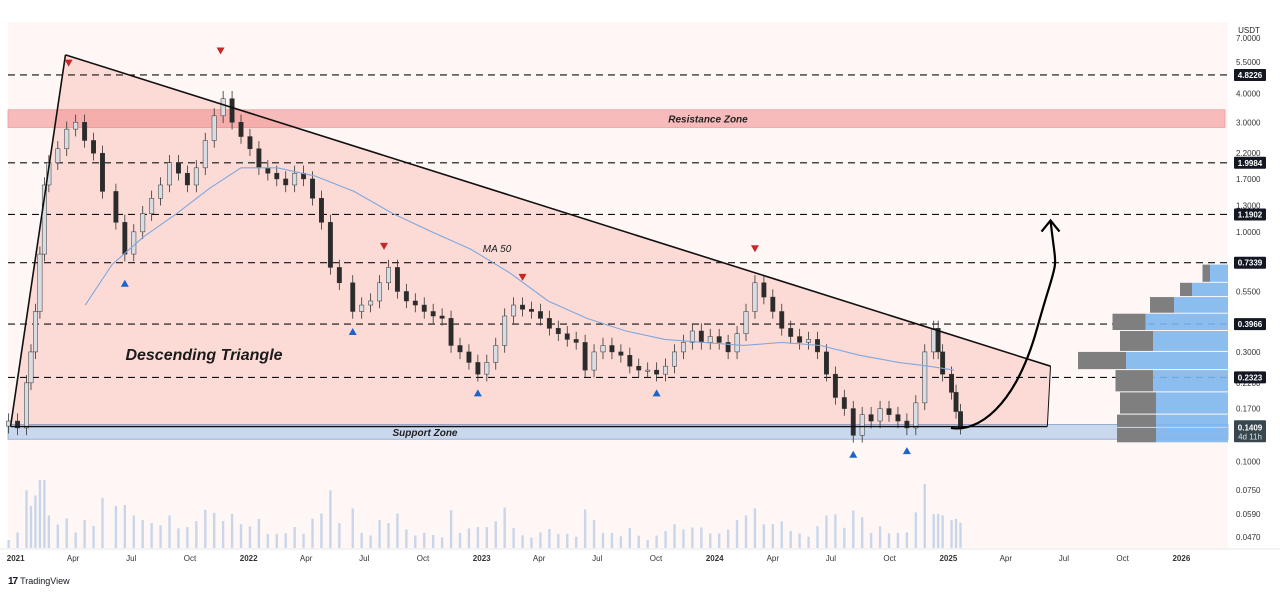 The height and width of the screenshot is (597, 1280). I want to click on profile-bar-sell, so click(1136, 420).